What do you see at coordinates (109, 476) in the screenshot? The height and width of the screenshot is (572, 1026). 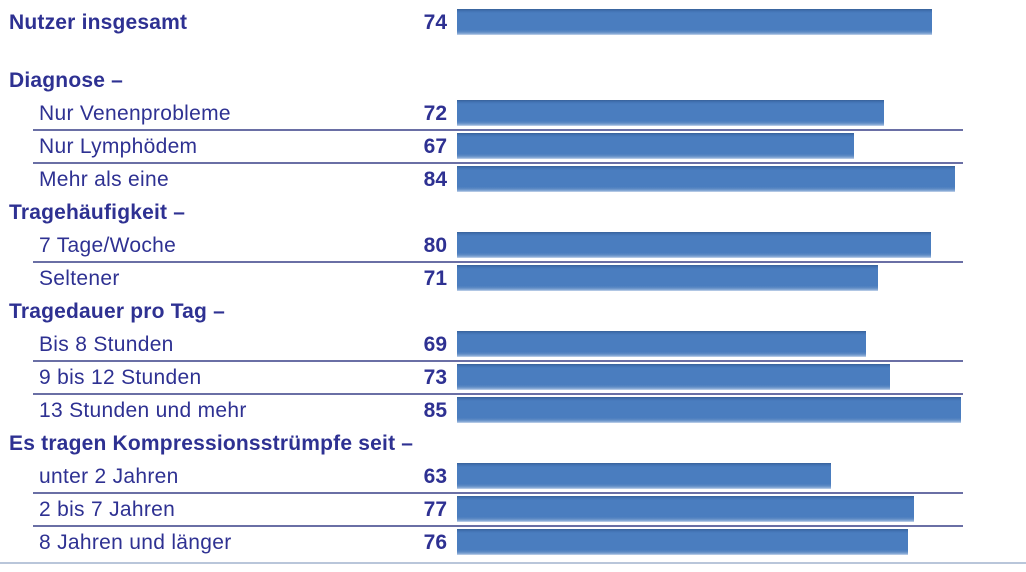 I see `category-label: unter 2 Jahren` at bounding box center [109, 476].